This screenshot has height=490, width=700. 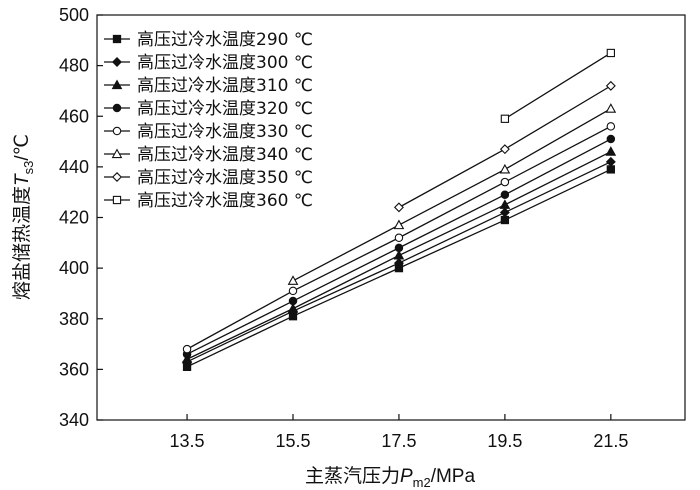 I want to click on y-axis-title-var: T, so click(x=22, y=179).